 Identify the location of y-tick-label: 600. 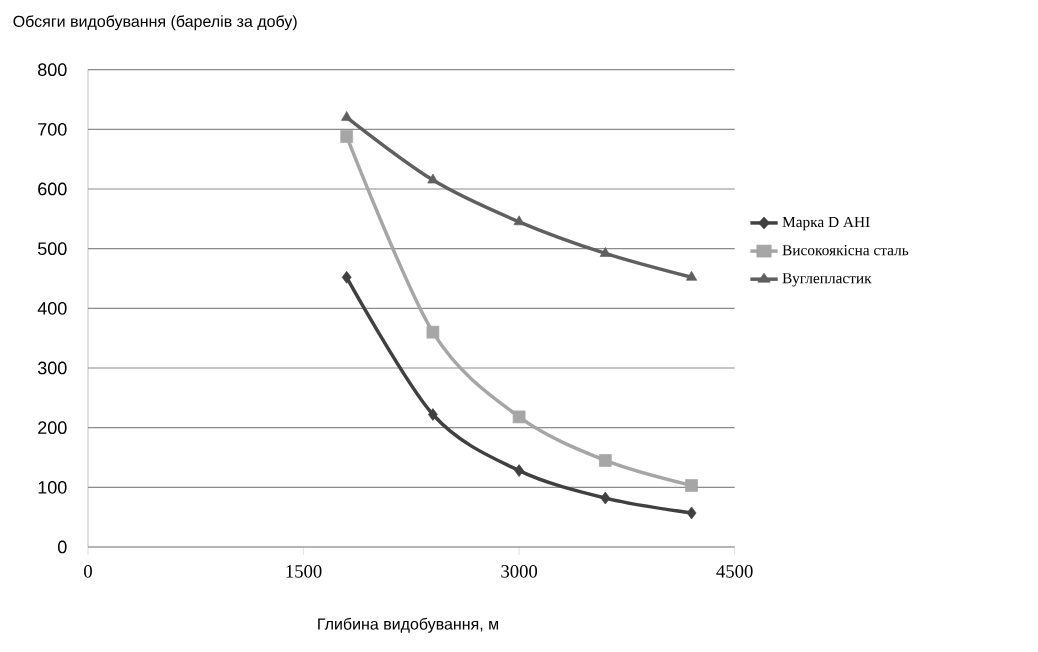
(52, 189).